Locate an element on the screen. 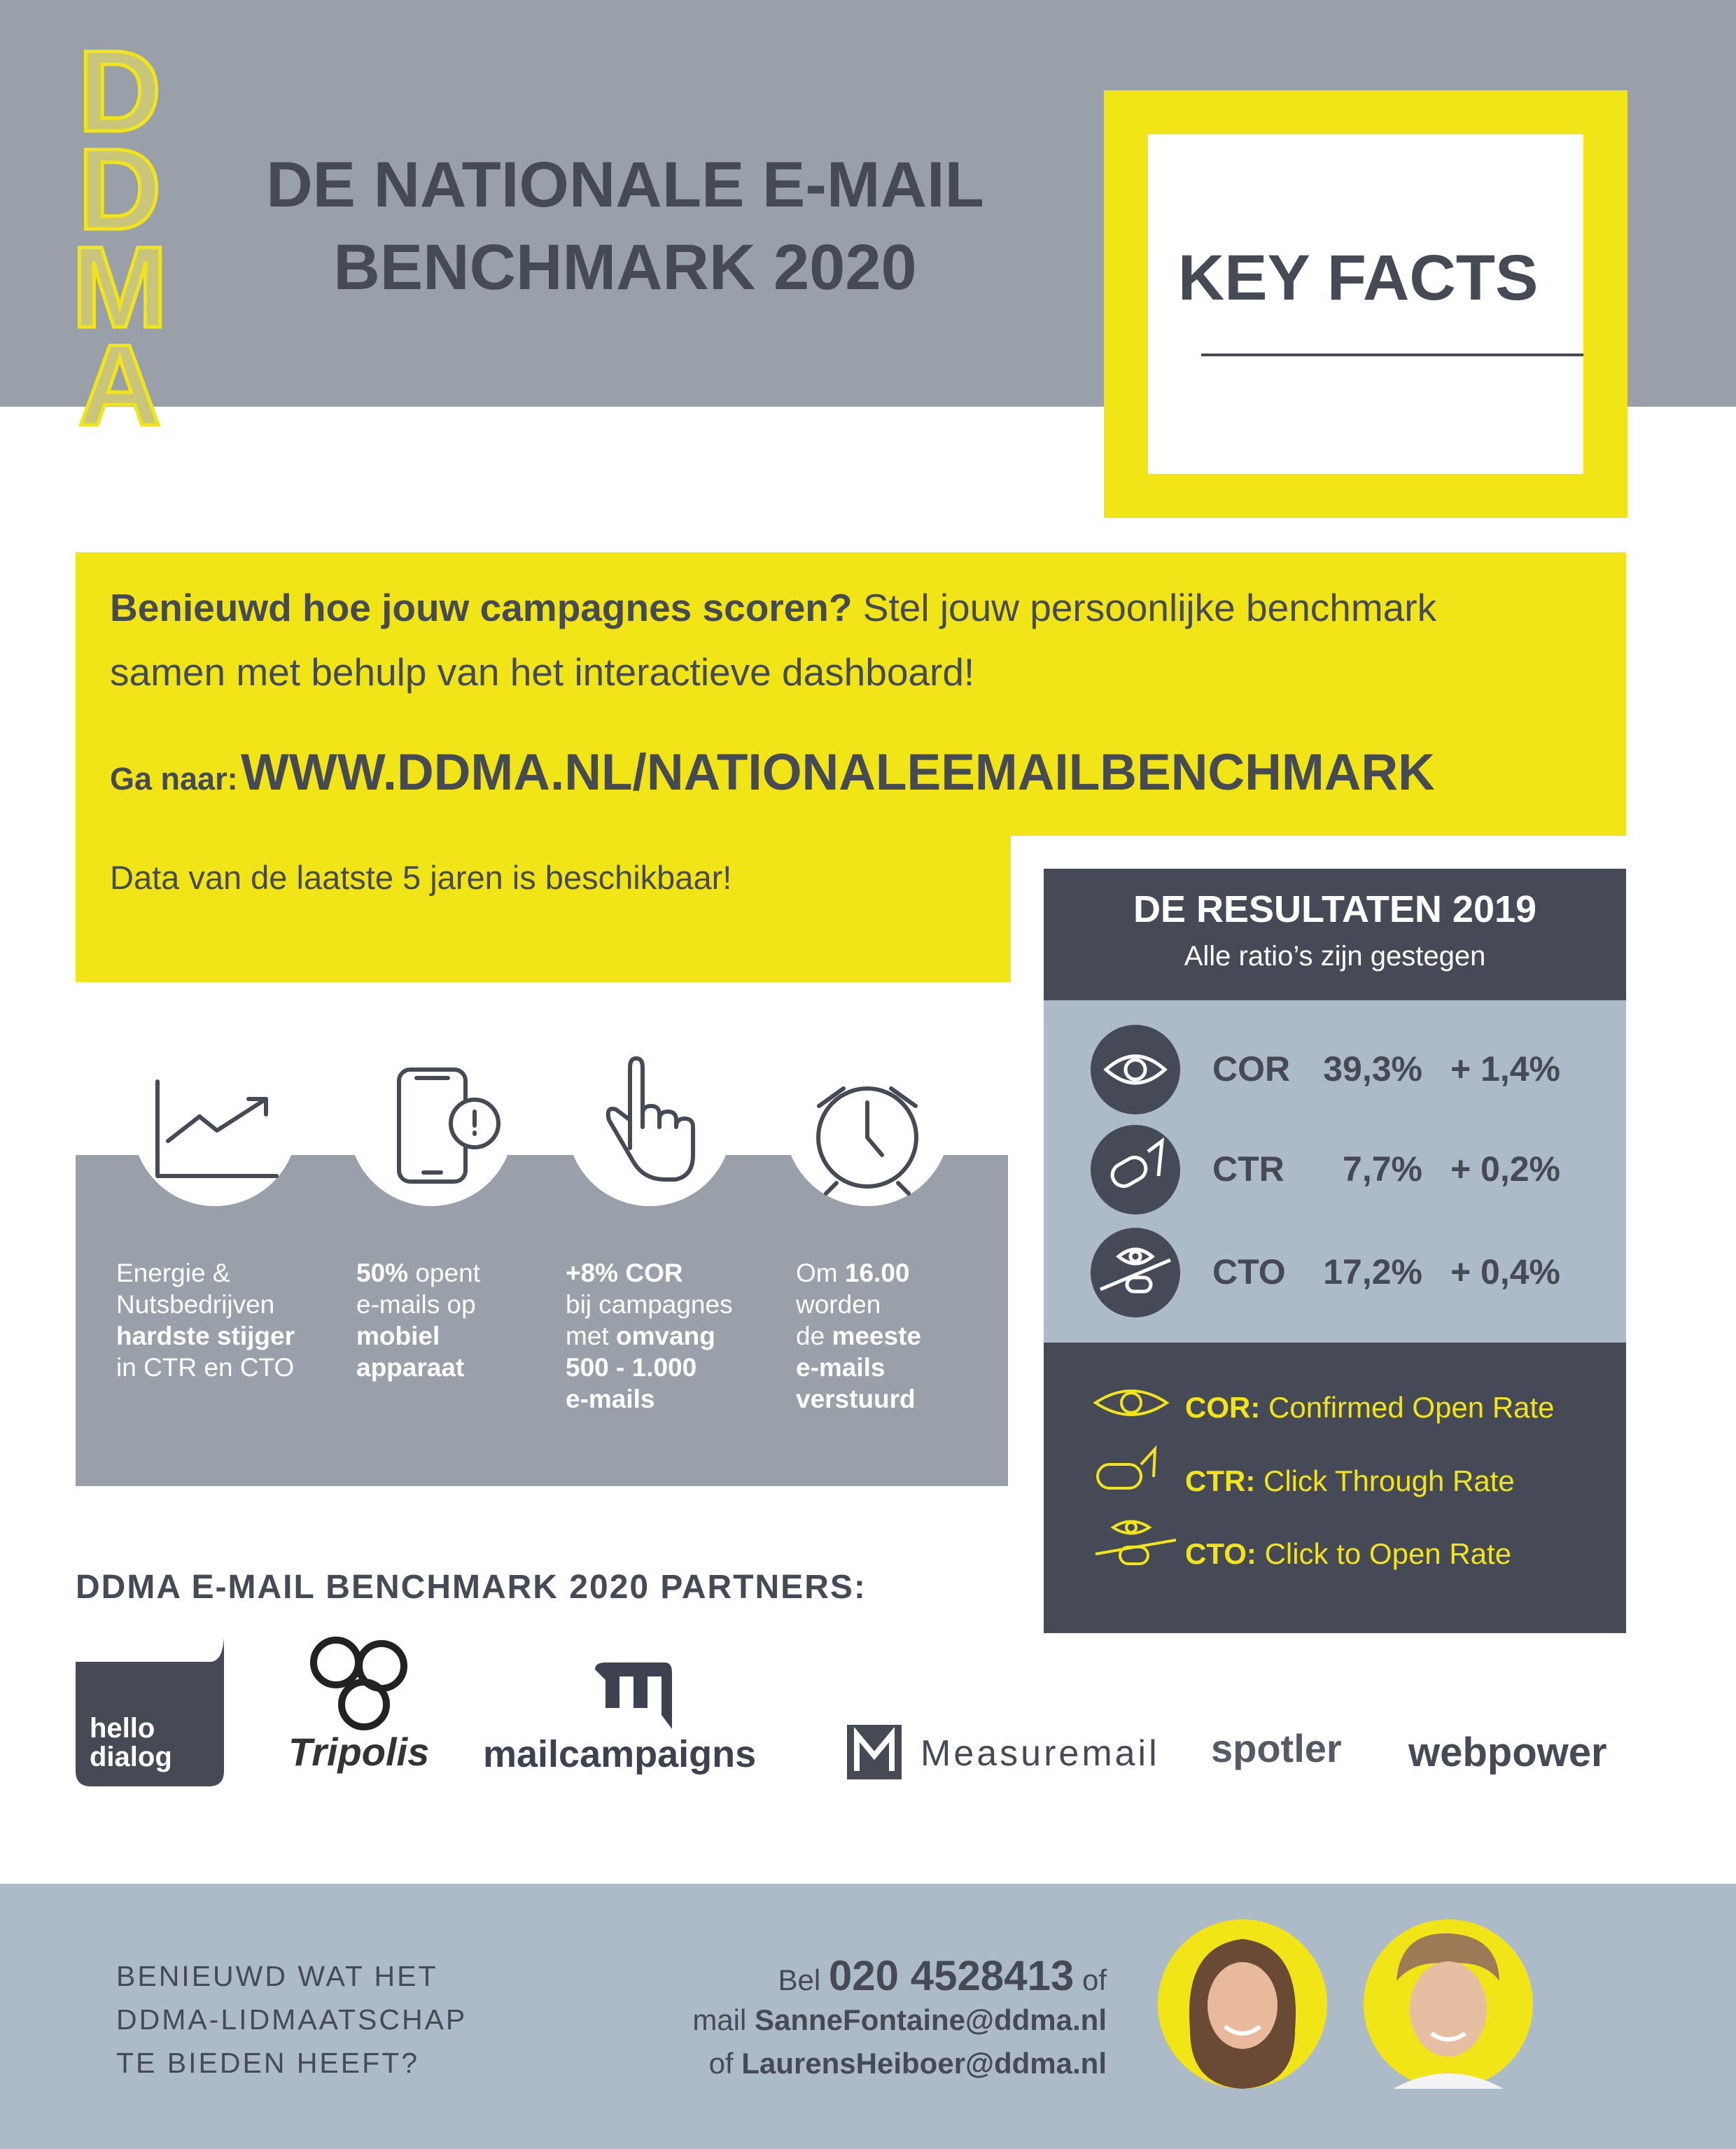 Image resolution: width=1736 pixels, height=2149 pixels. contact-photos is located at coordinates (1345, 2004).